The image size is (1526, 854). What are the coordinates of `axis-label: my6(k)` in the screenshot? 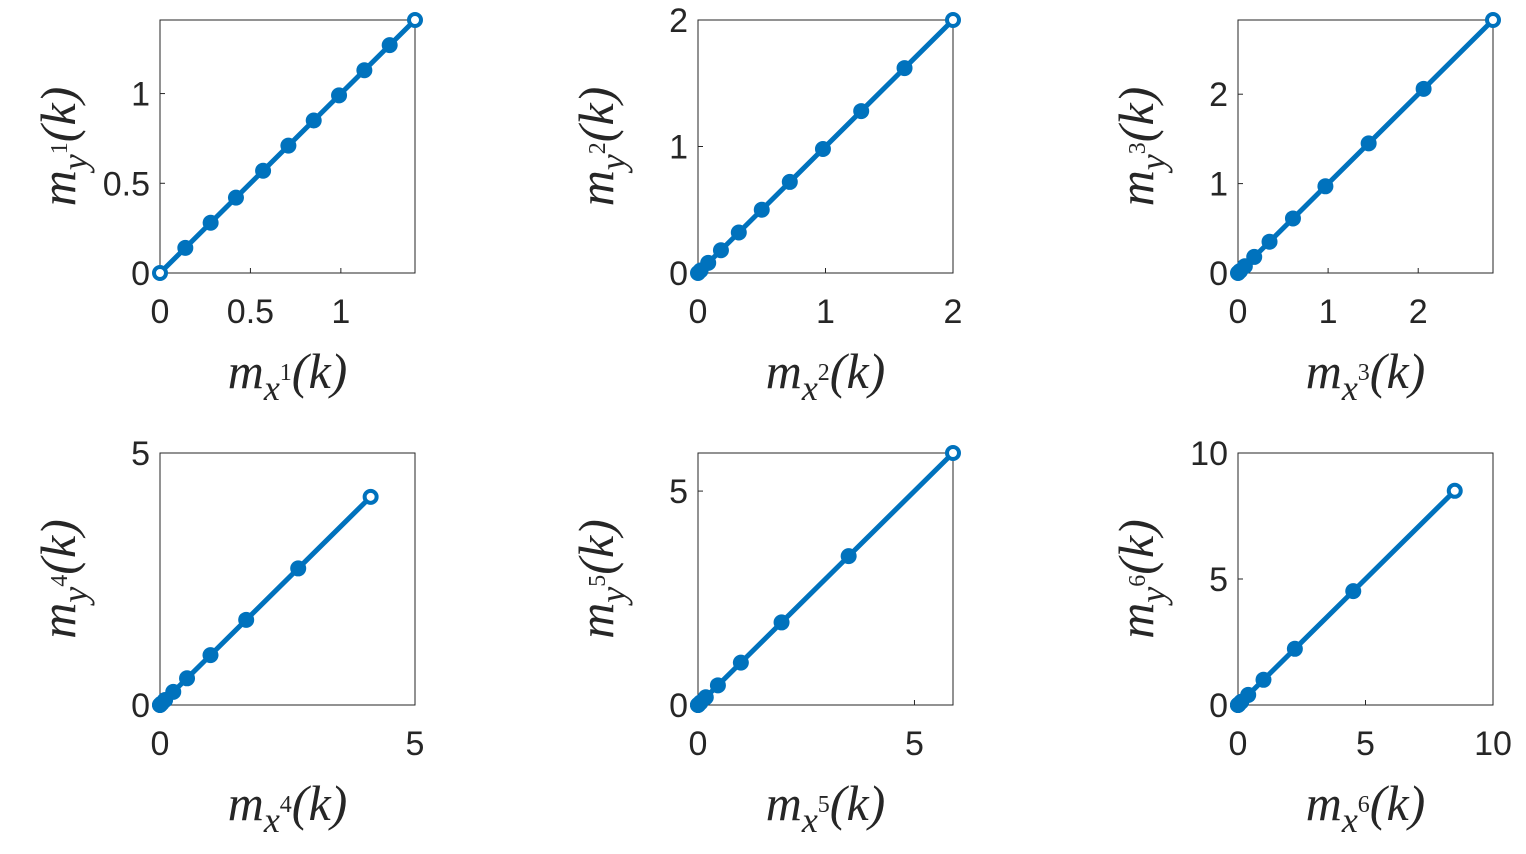 It's located at (1140, 579).